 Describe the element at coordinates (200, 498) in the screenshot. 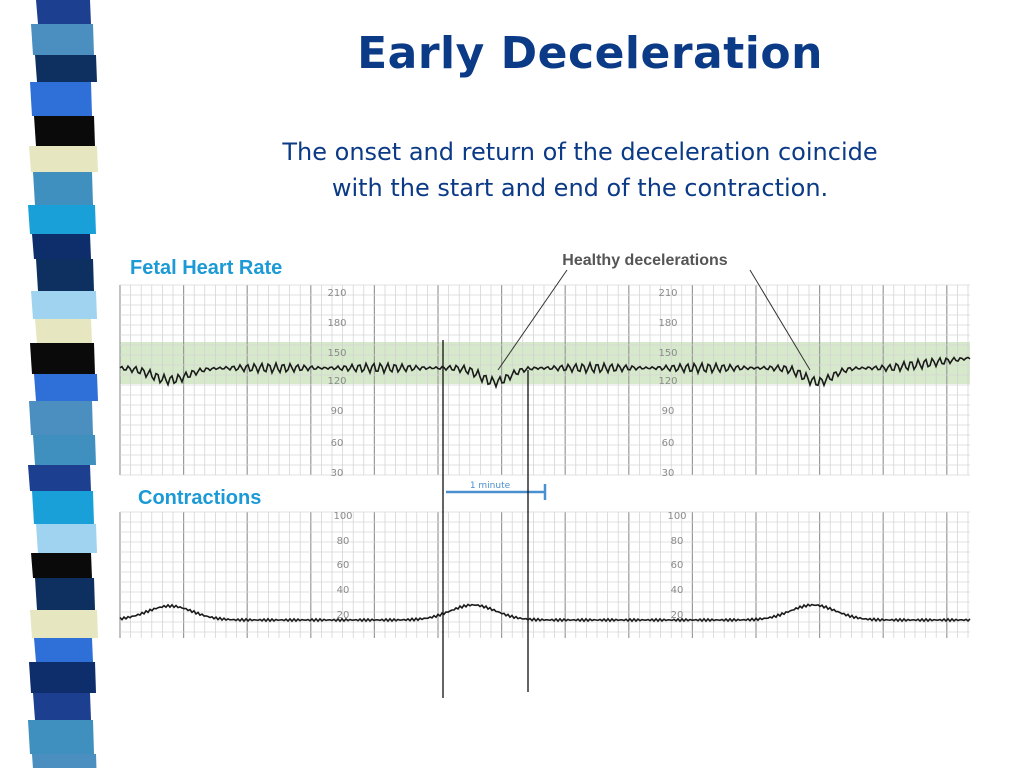

I see `contractions-label: Contractions` at that location.